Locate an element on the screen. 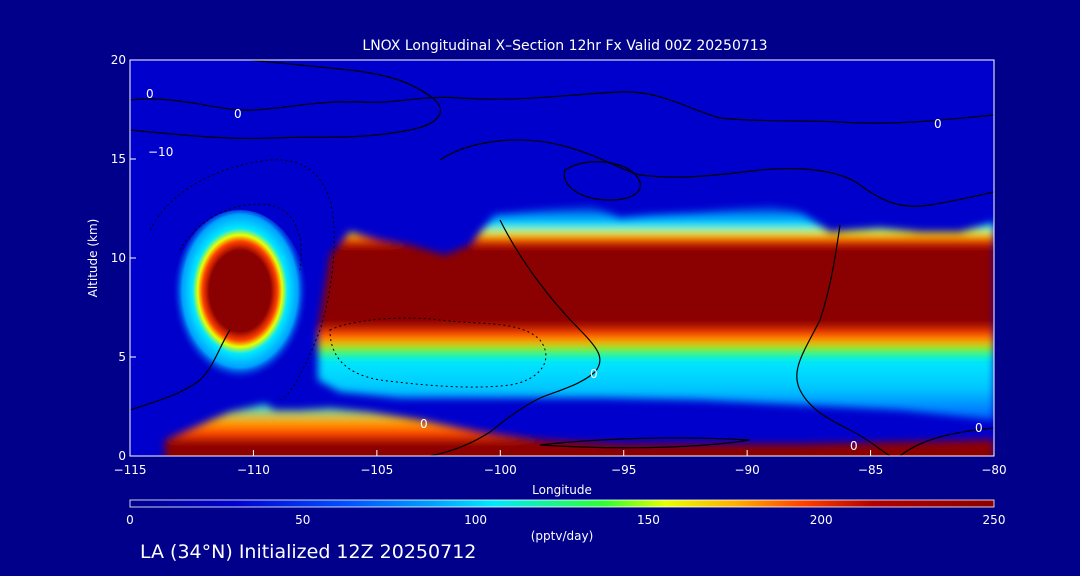  x-tick-label: −115 is located at coordinates (130, 470).